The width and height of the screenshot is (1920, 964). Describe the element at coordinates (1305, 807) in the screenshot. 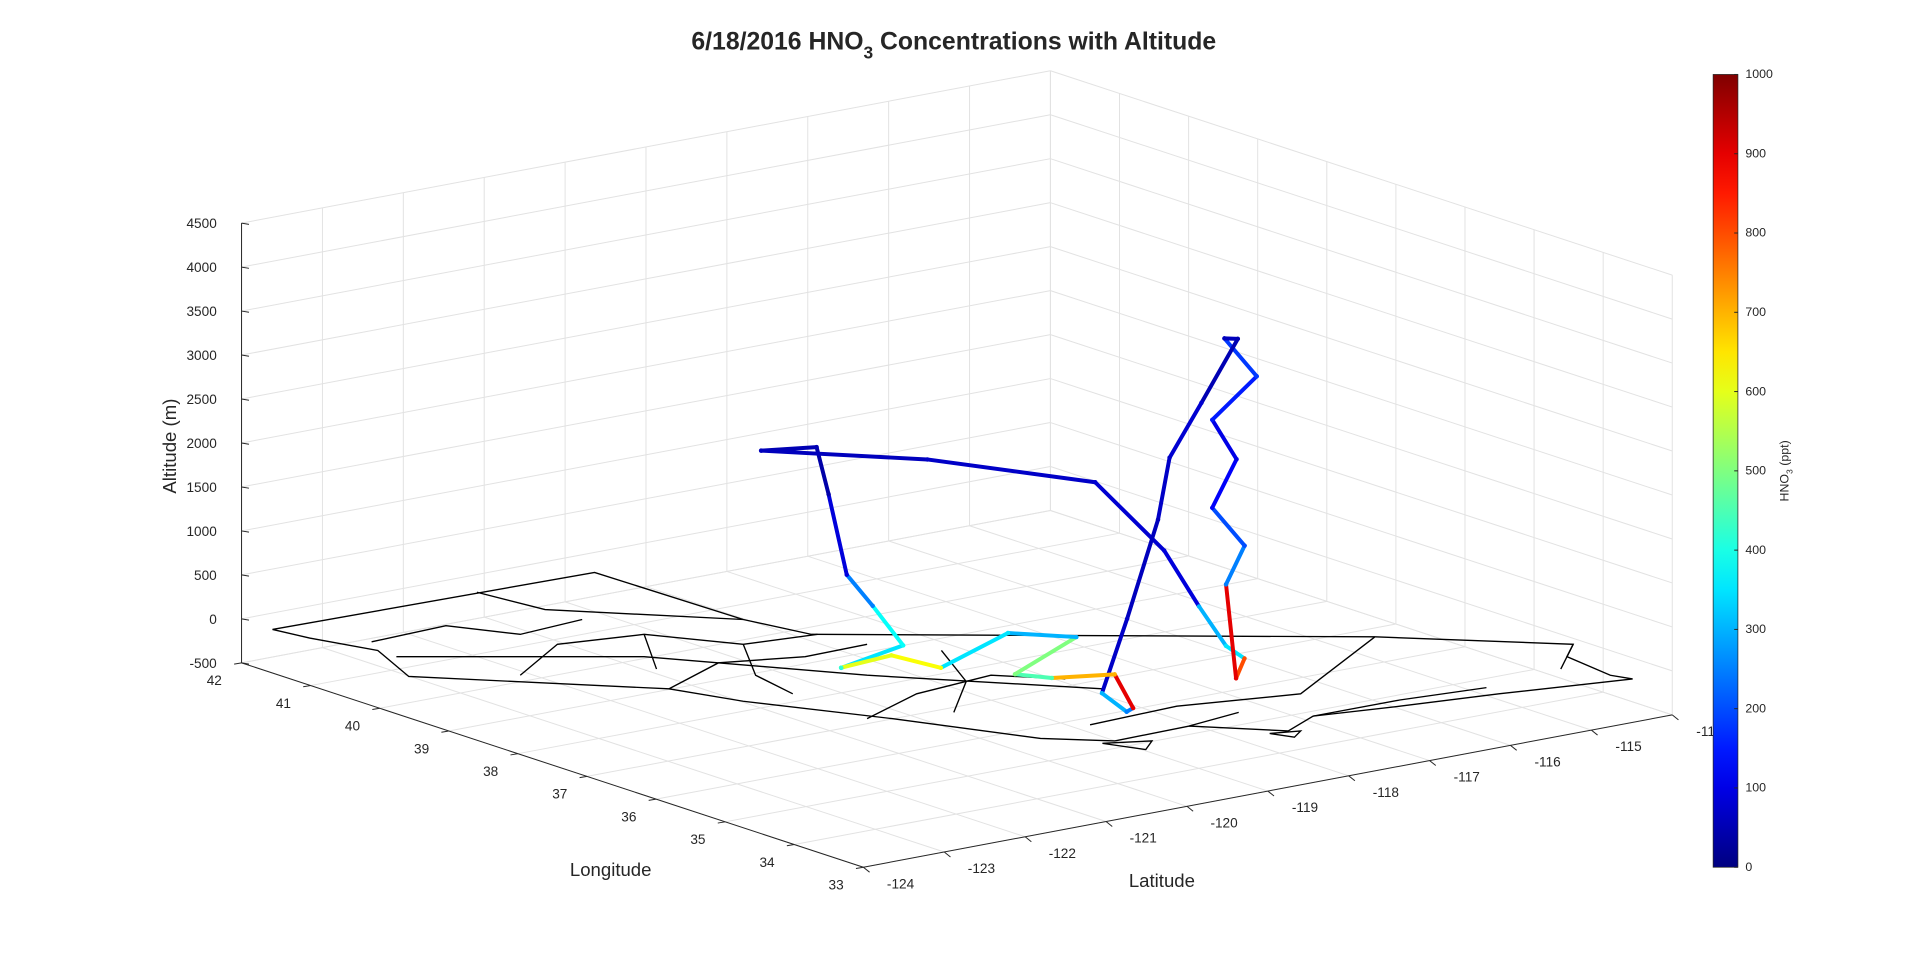

I see `x-tick-label: -119` at that location.